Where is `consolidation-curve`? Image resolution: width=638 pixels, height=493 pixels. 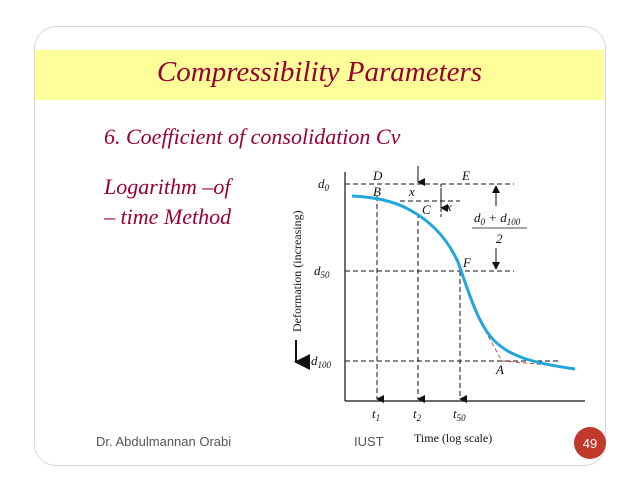
consolidation-curve is located at coordinates (463, 282).